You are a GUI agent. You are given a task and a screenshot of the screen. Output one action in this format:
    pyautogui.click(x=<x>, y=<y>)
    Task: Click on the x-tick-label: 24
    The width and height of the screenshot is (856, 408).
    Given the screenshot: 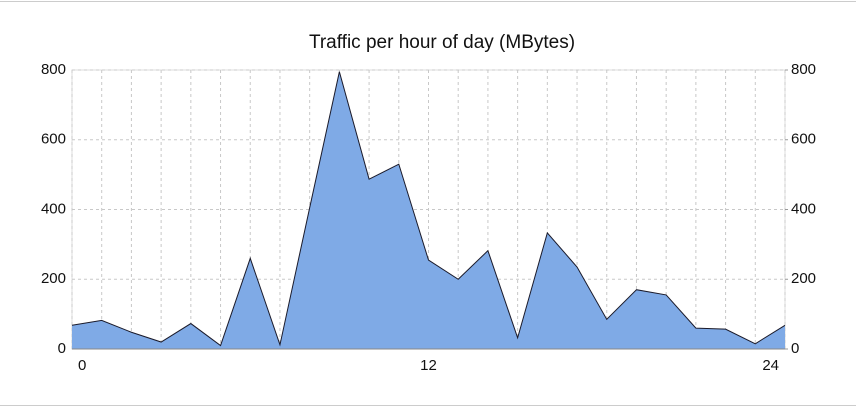 What is the action you would take?
    pyautogui.click(x=770, y=365)
    